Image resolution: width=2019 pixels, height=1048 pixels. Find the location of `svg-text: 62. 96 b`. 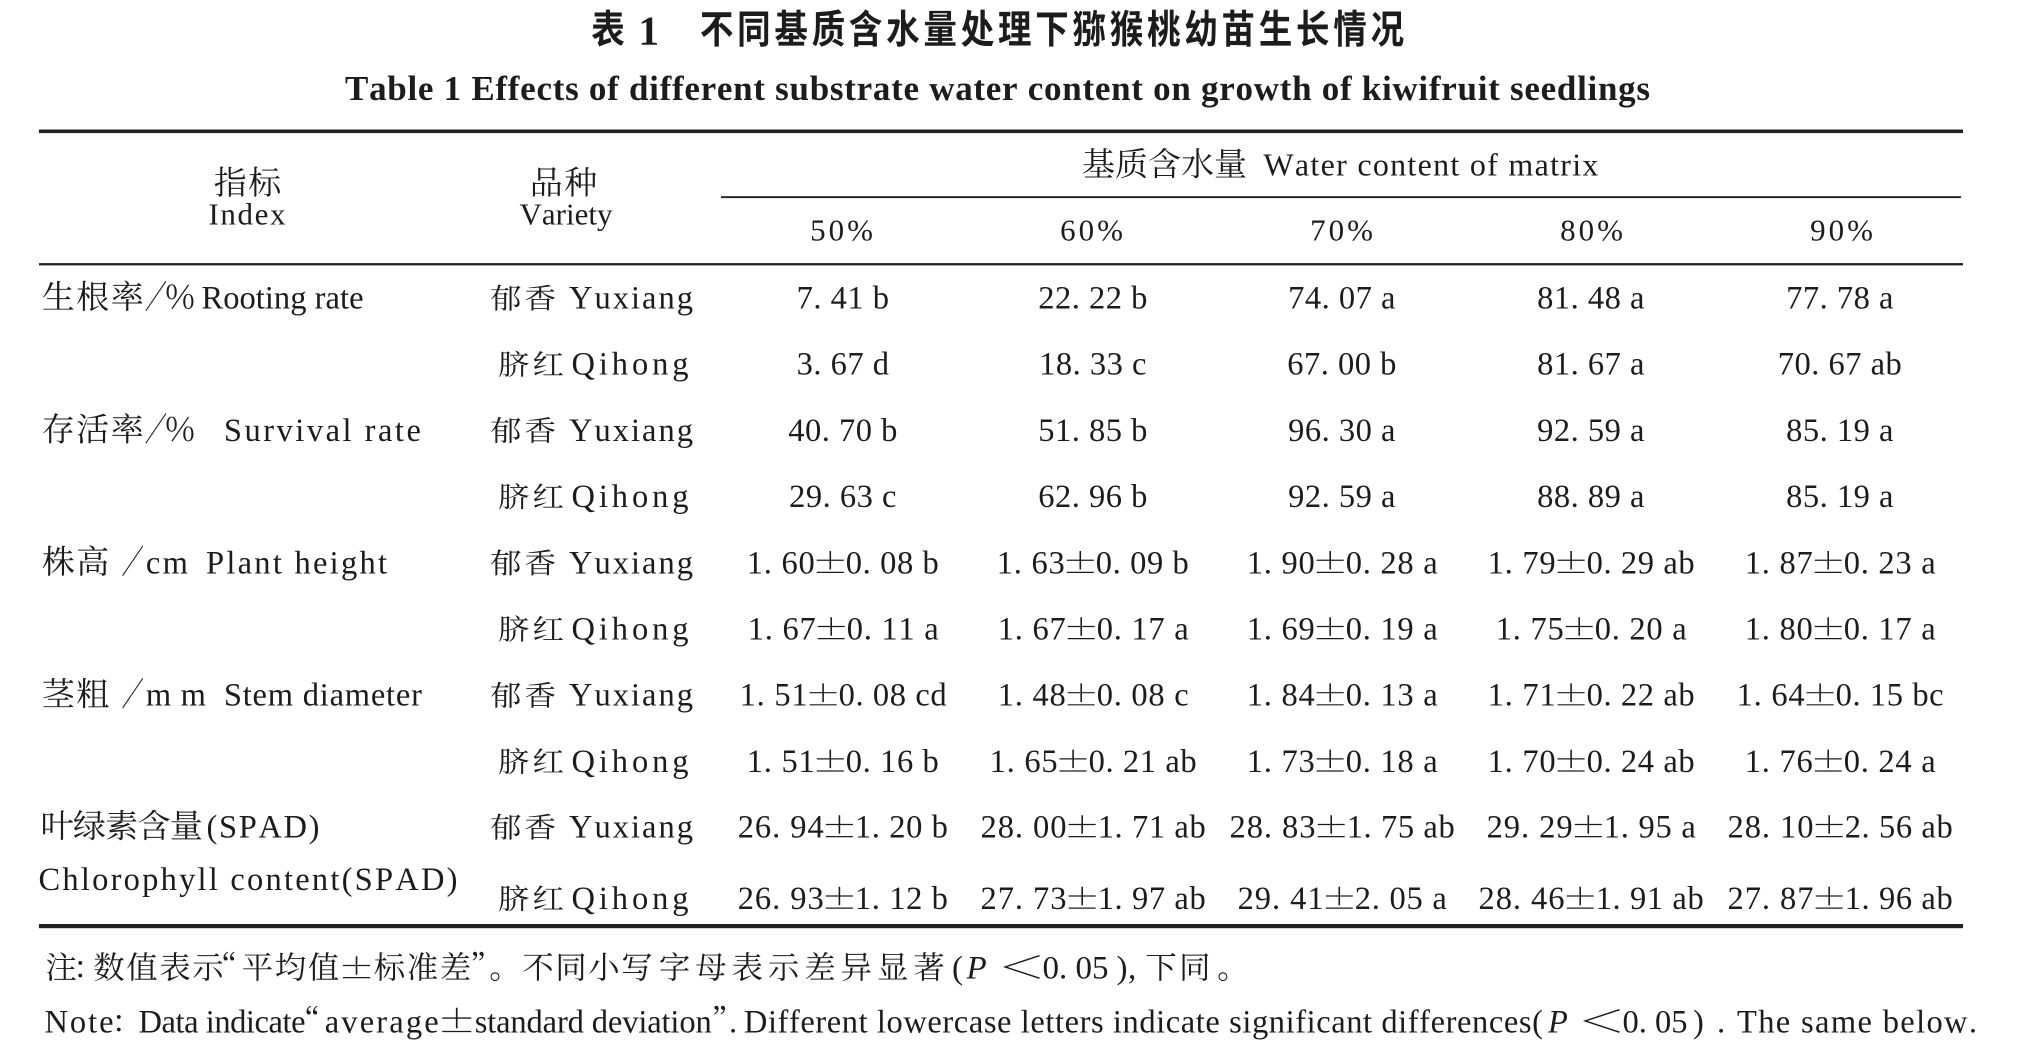

svg-text: 62. 96 b is located at coordinates (1093, 497).